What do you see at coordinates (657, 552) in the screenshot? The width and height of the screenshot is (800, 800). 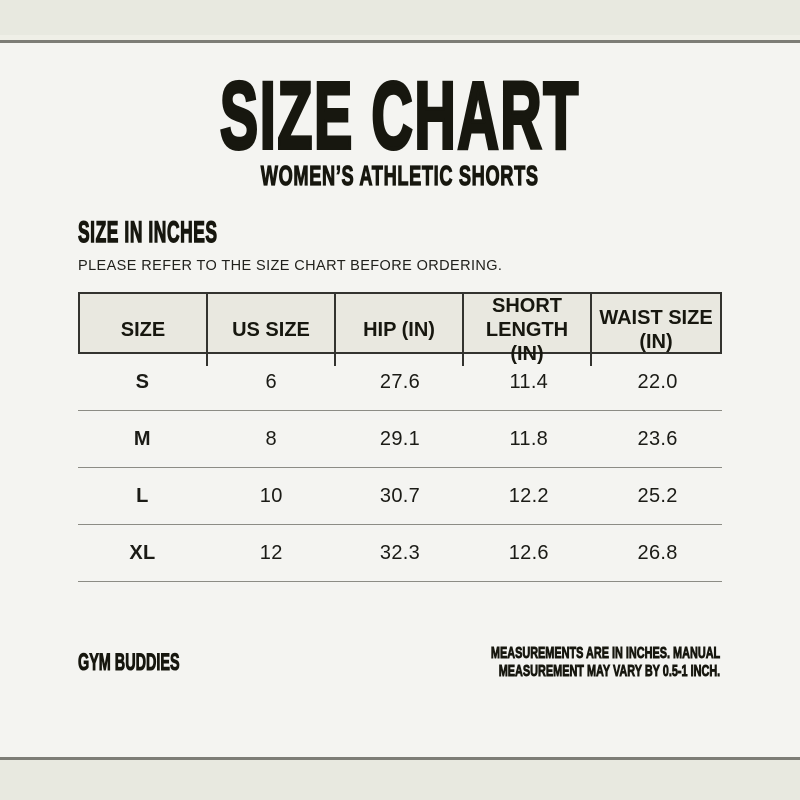 I see `cell-waist-size: 26.8` at bounding box center [657, 552].